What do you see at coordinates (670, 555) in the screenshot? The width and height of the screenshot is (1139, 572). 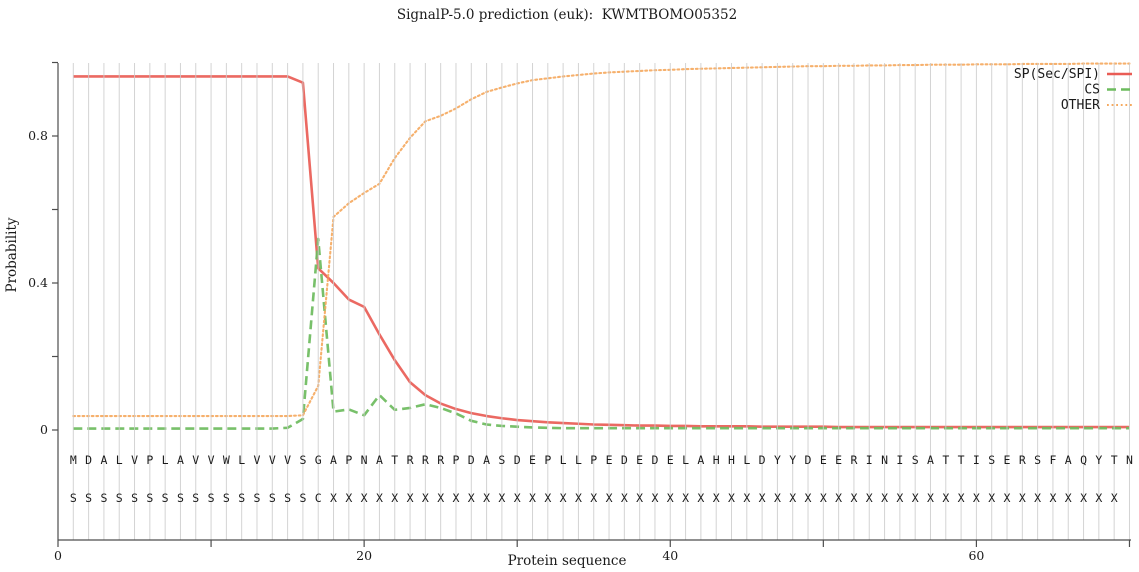 I see `x-tick-label: 40` at bounding box center [670, 555].